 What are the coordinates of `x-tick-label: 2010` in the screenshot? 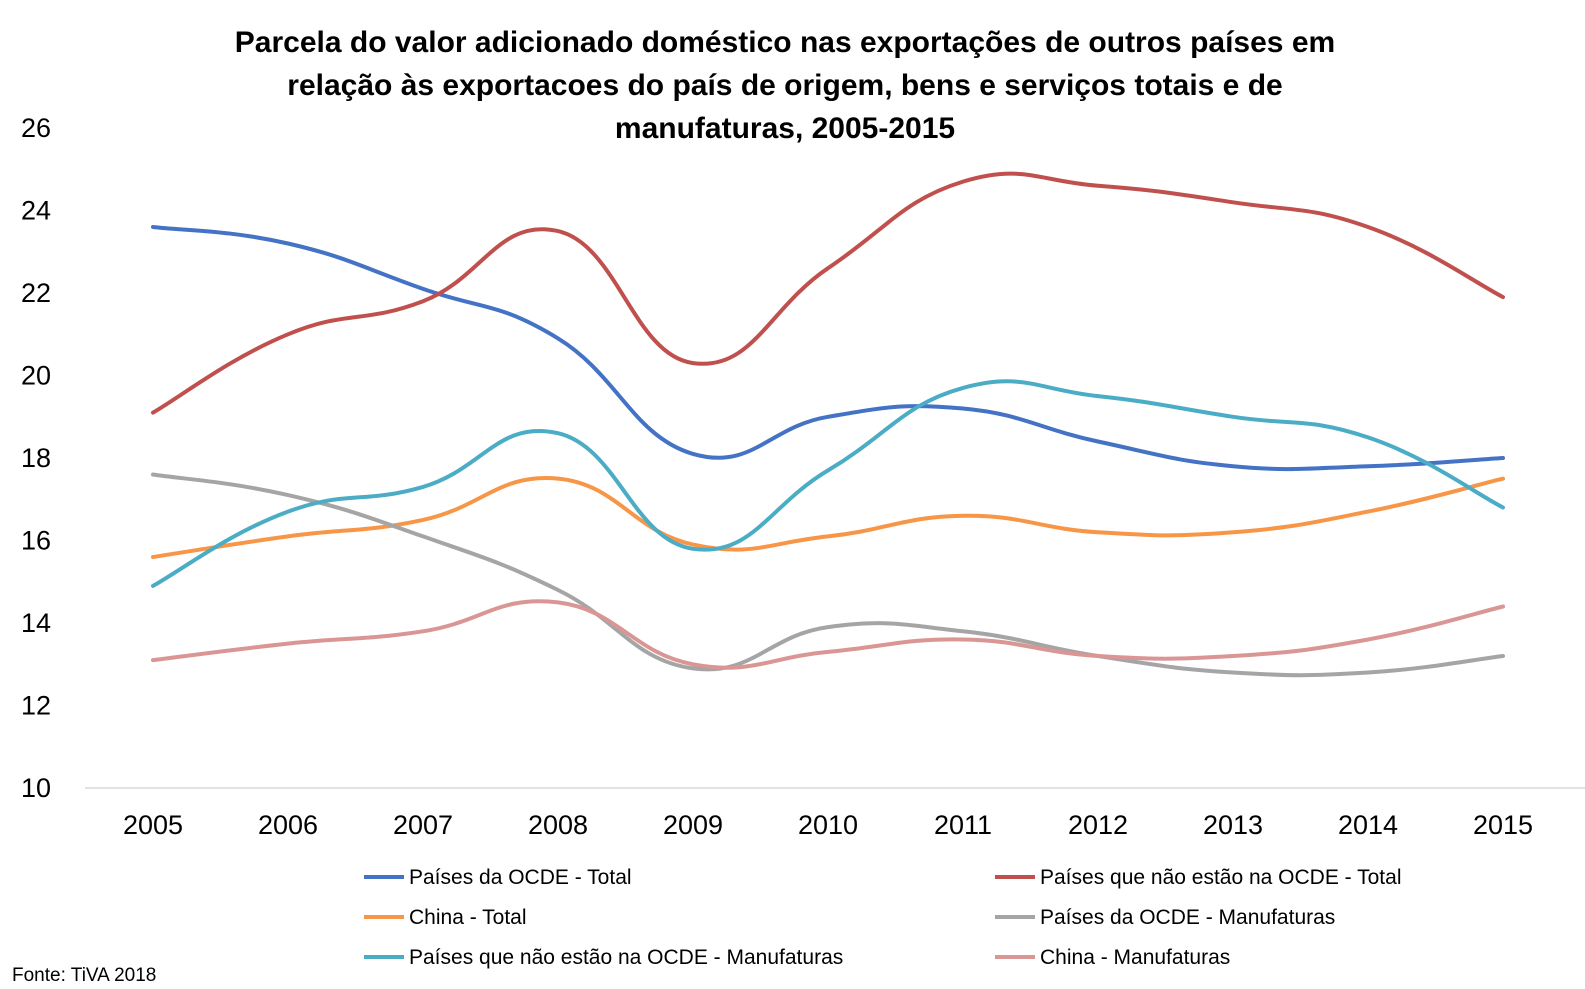 It's located at (828, 825).